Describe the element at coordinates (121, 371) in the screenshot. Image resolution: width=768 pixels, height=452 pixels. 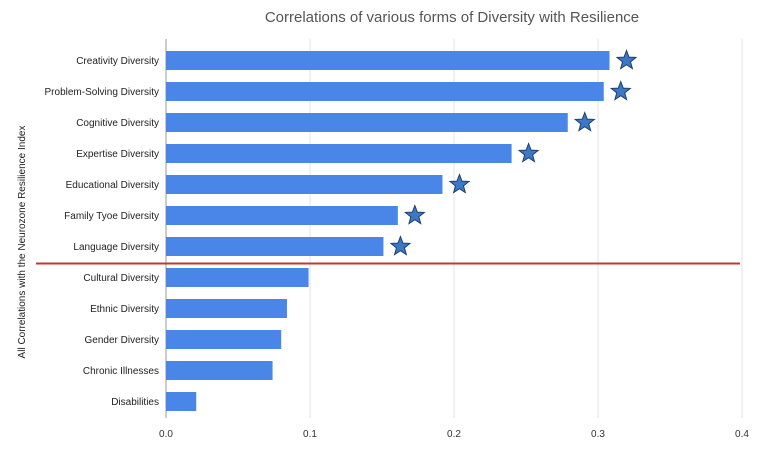
I see `category-label: Chronic Illnesses` at that location.